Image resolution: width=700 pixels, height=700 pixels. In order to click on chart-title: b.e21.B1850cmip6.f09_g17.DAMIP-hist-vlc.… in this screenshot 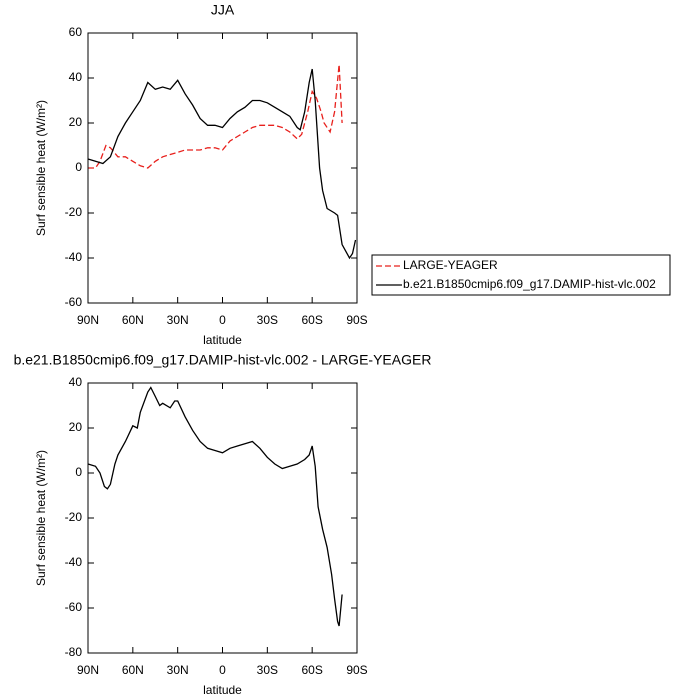, I will do `click(223, 360)`.